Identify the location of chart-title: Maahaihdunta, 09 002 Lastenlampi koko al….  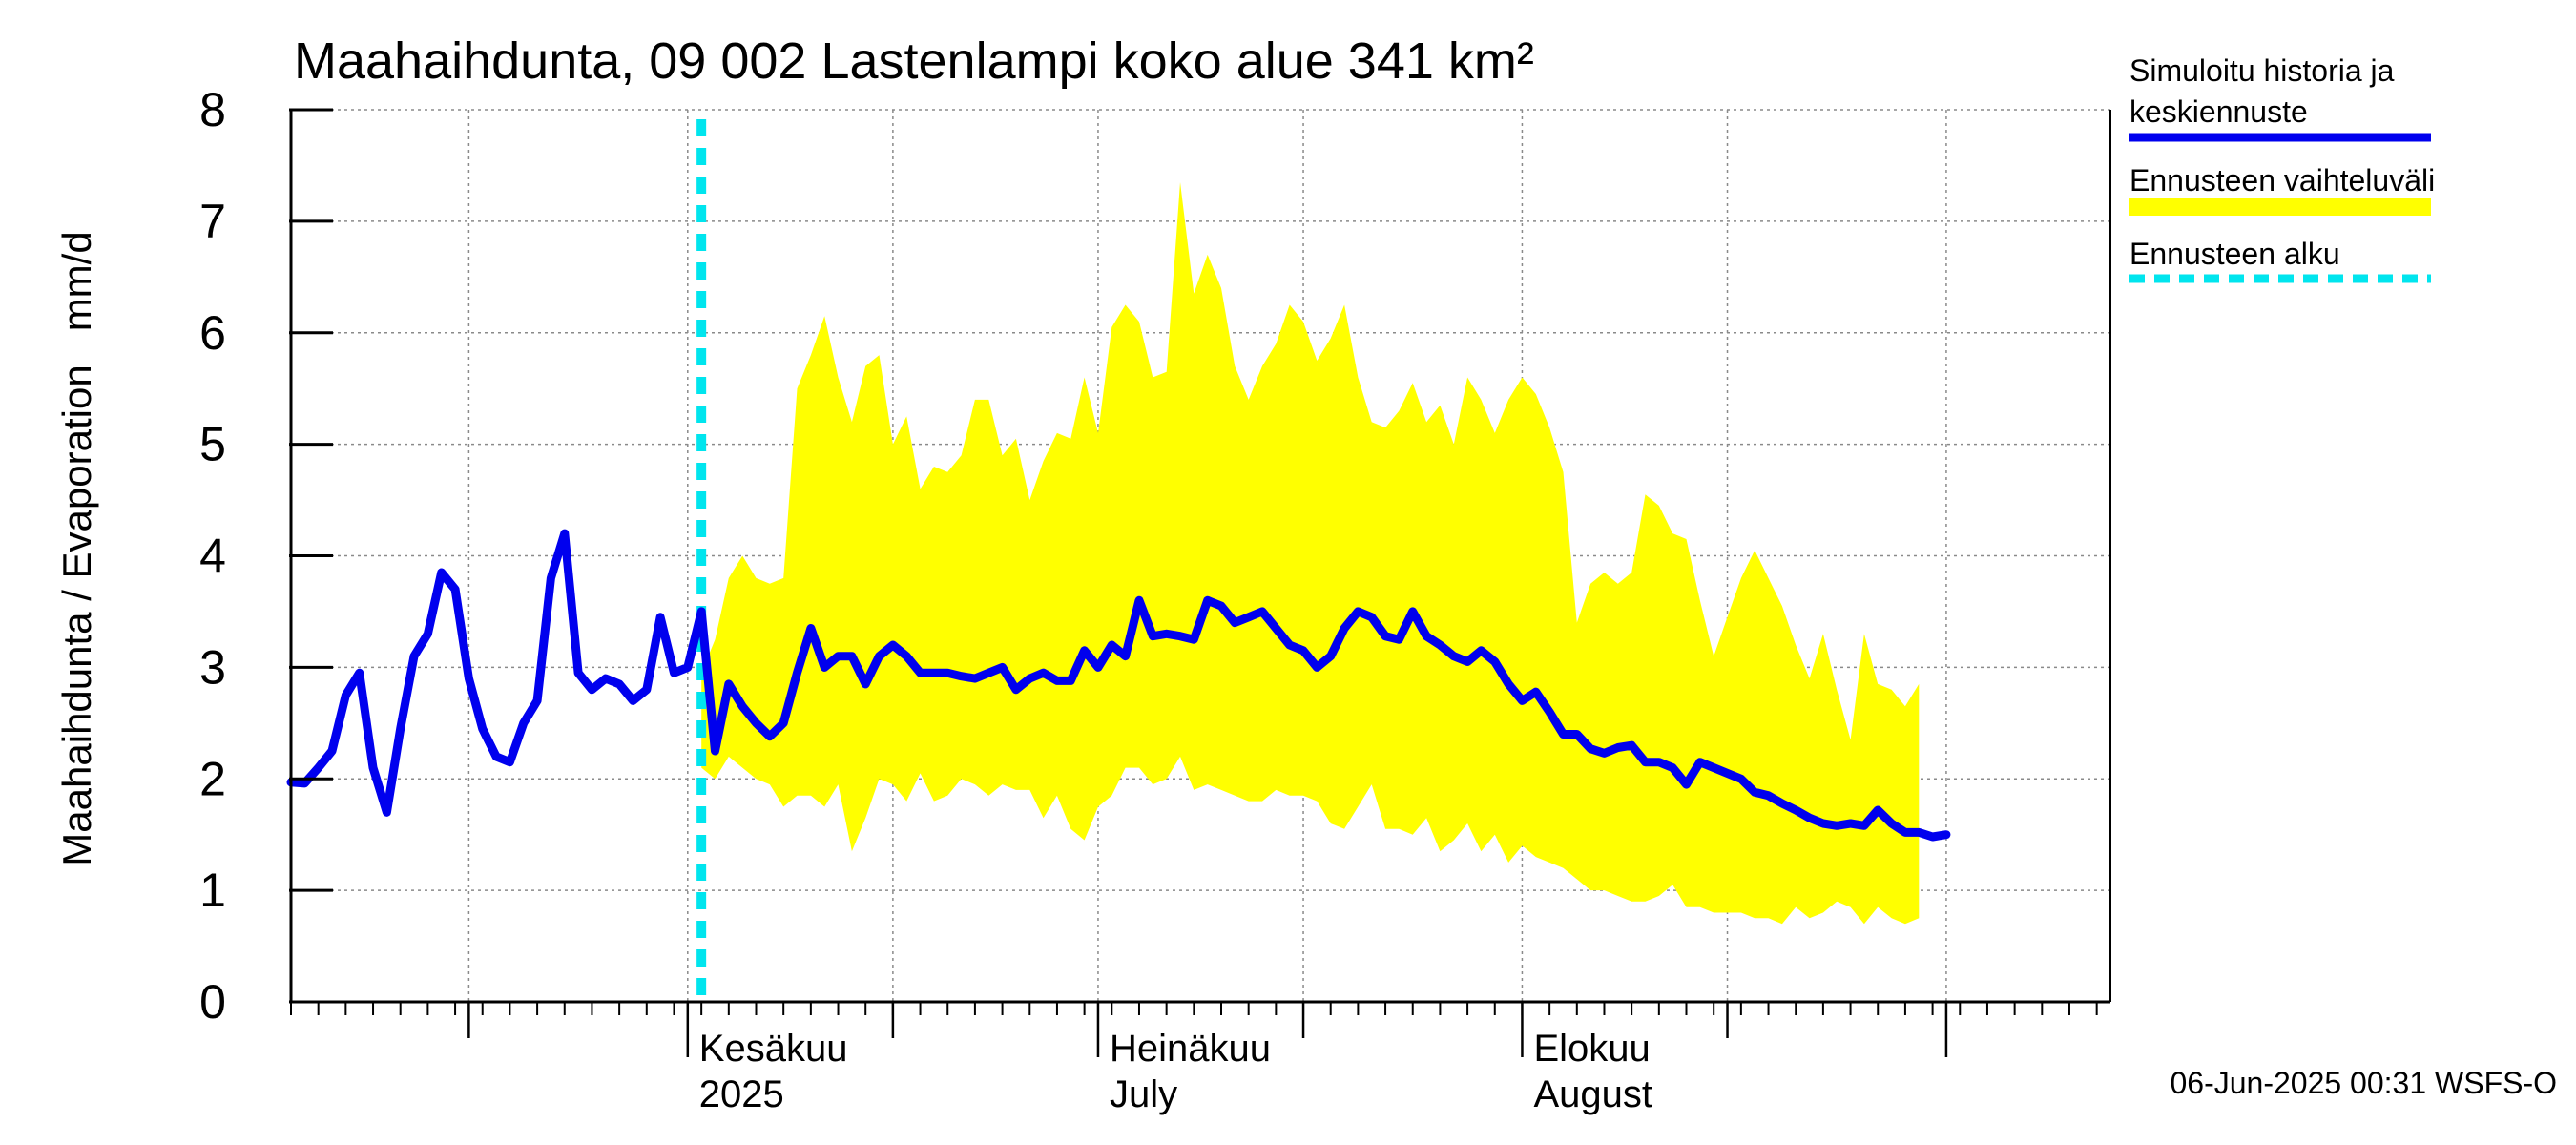
(914, 61).